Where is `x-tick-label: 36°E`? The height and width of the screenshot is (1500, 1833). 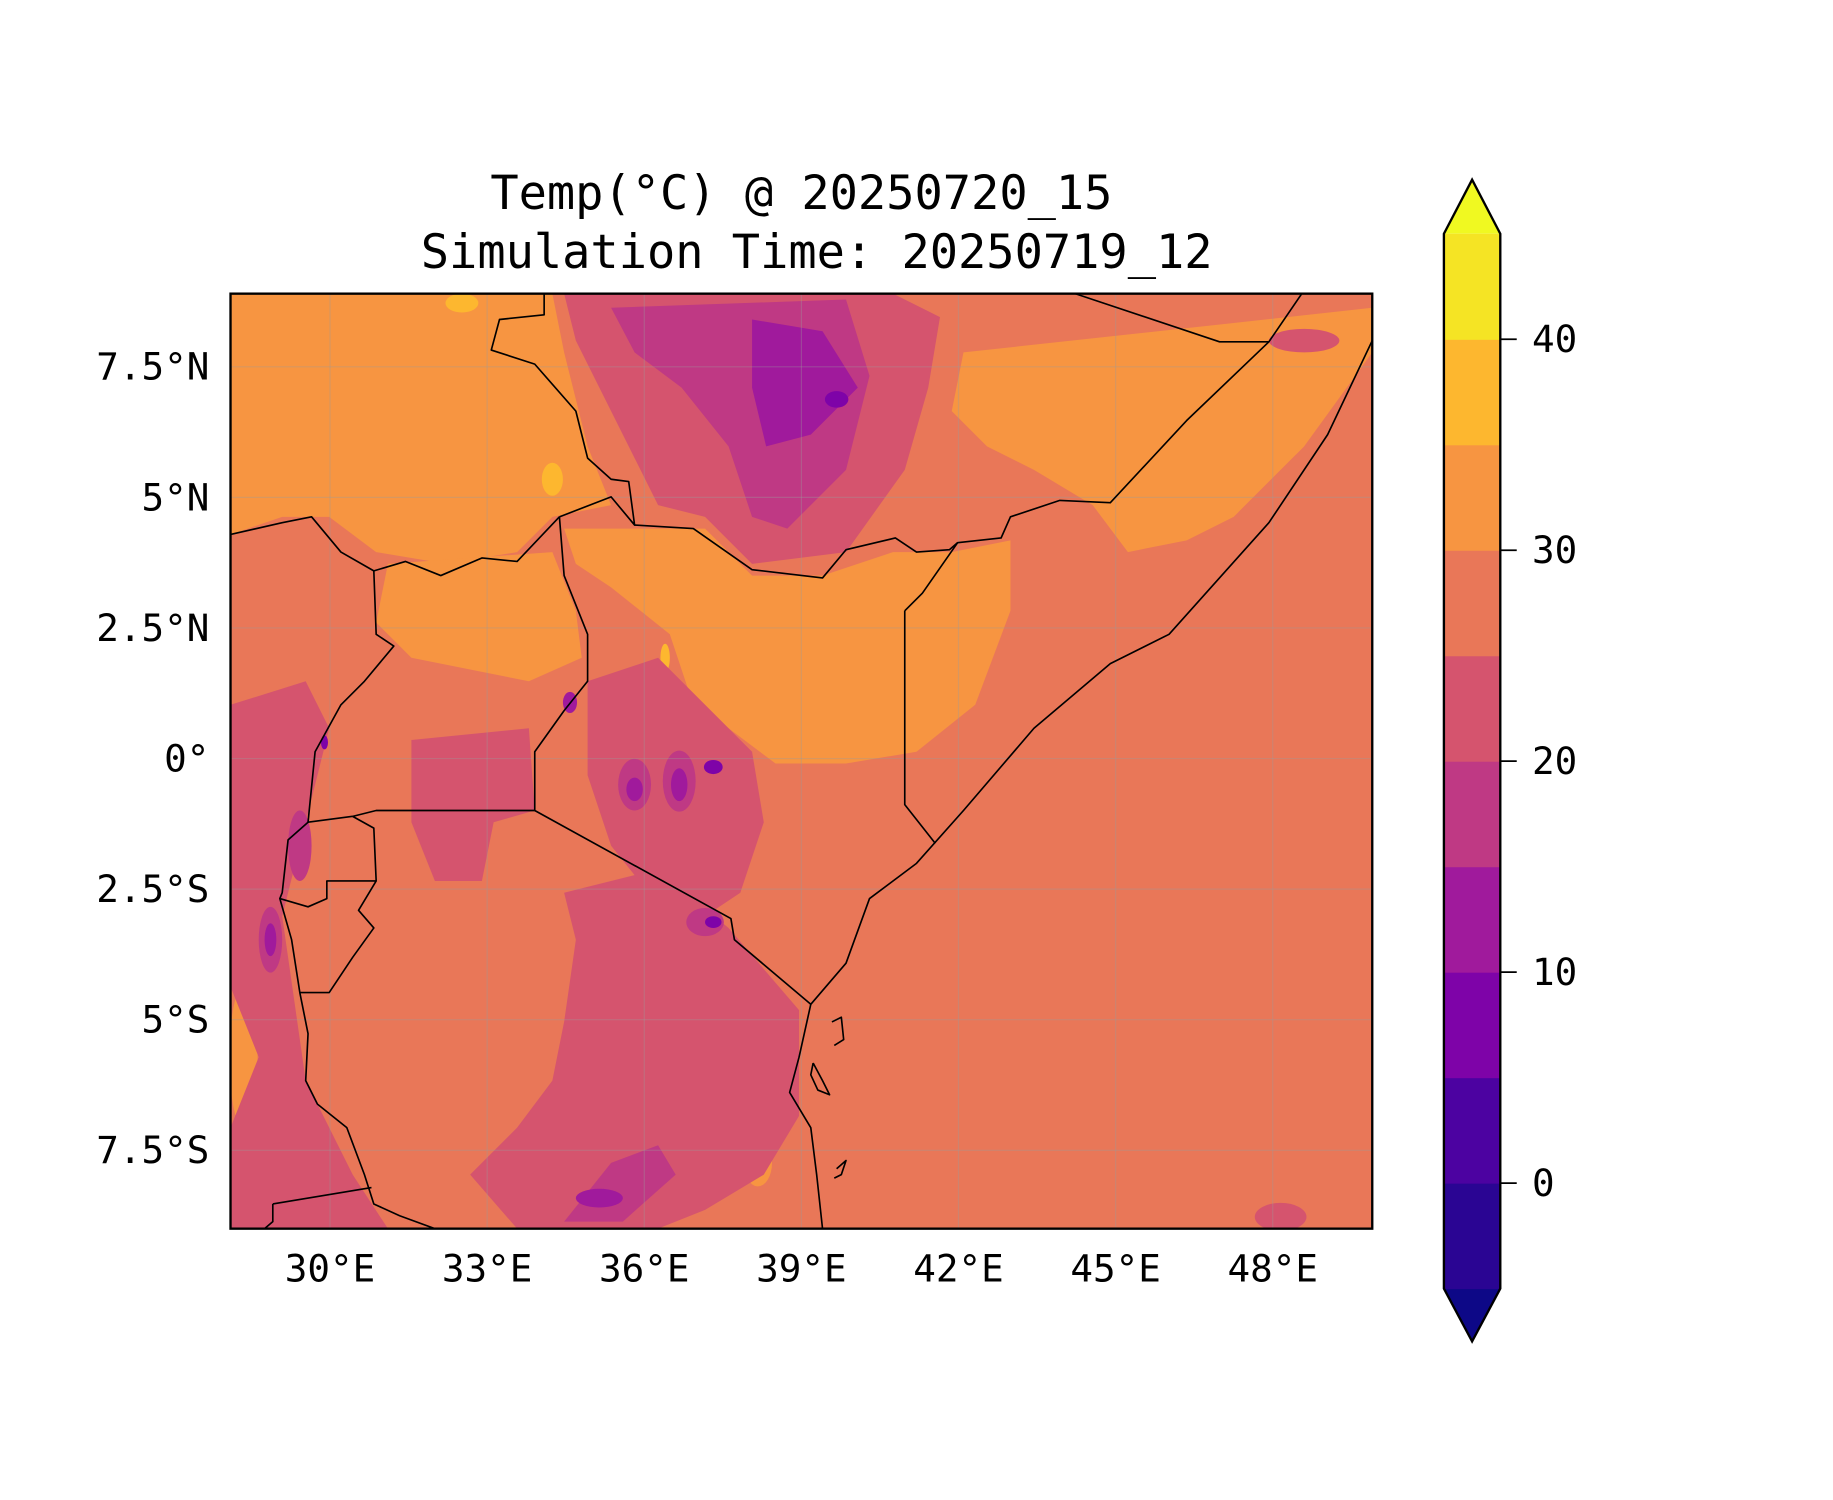 x-tick-label: 36°E is located at coordinates (644, 1269).